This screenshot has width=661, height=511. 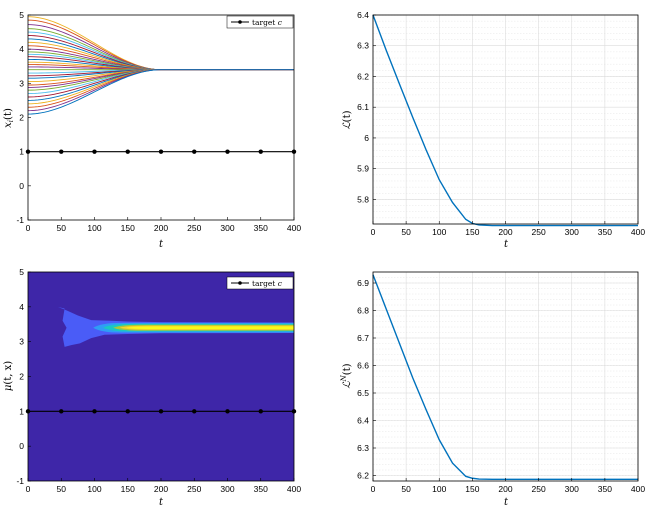 I want to click on trajectories-ytick-label: 0, so click(x=21, y=186).